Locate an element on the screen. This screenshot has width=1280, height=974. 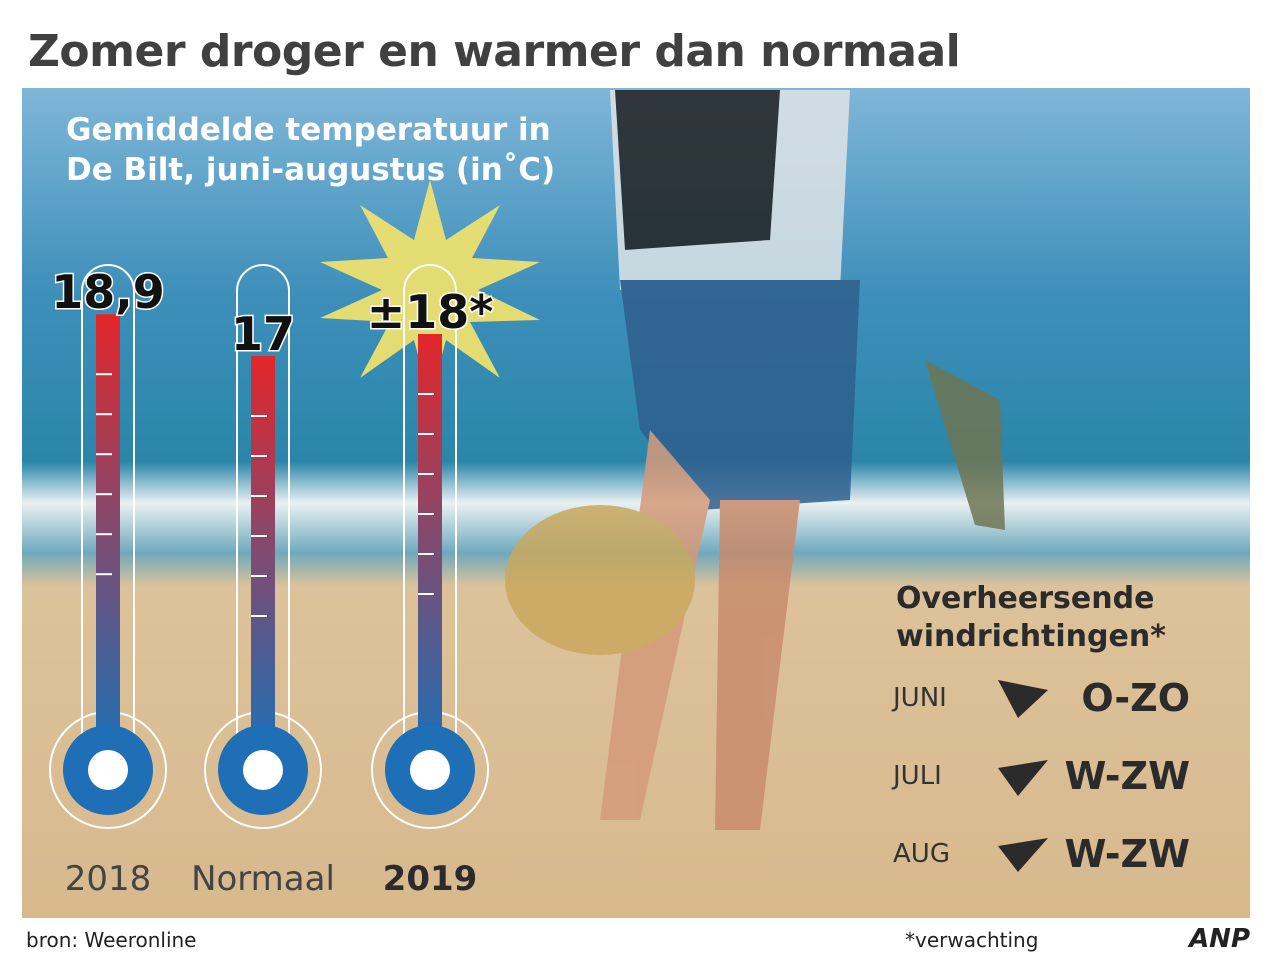
wind-title: Overheersende windrichtingen* is located at coordinates (1031, 617).